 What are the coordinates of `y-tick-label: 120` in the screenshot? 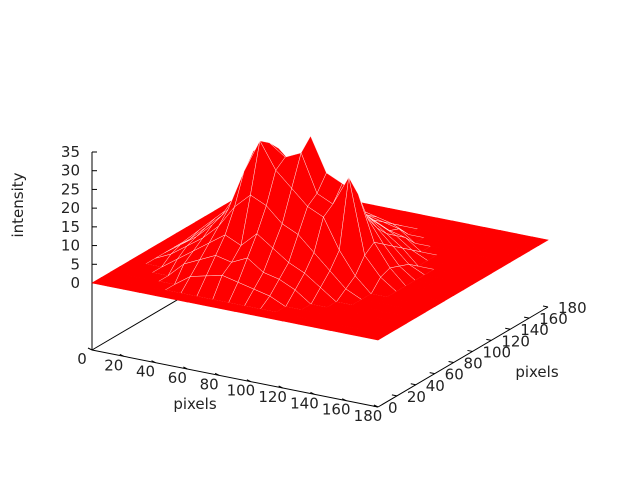 It's located at (515, 341).